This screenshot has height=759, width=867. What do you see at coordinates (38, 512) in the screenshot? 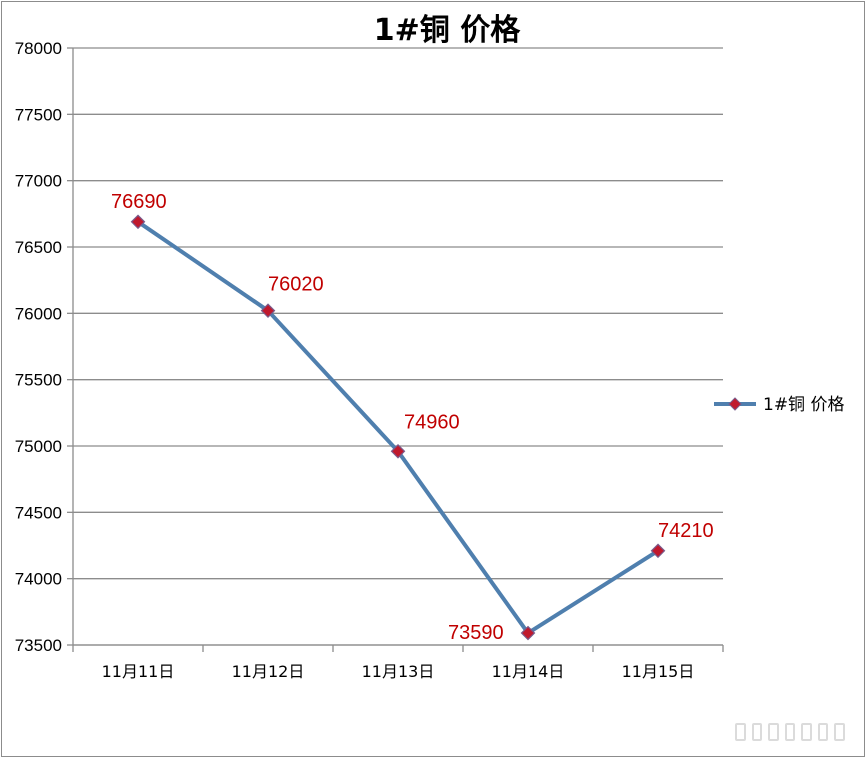
I see `y-tick-label: 74500` at bounding box center [38, 512].